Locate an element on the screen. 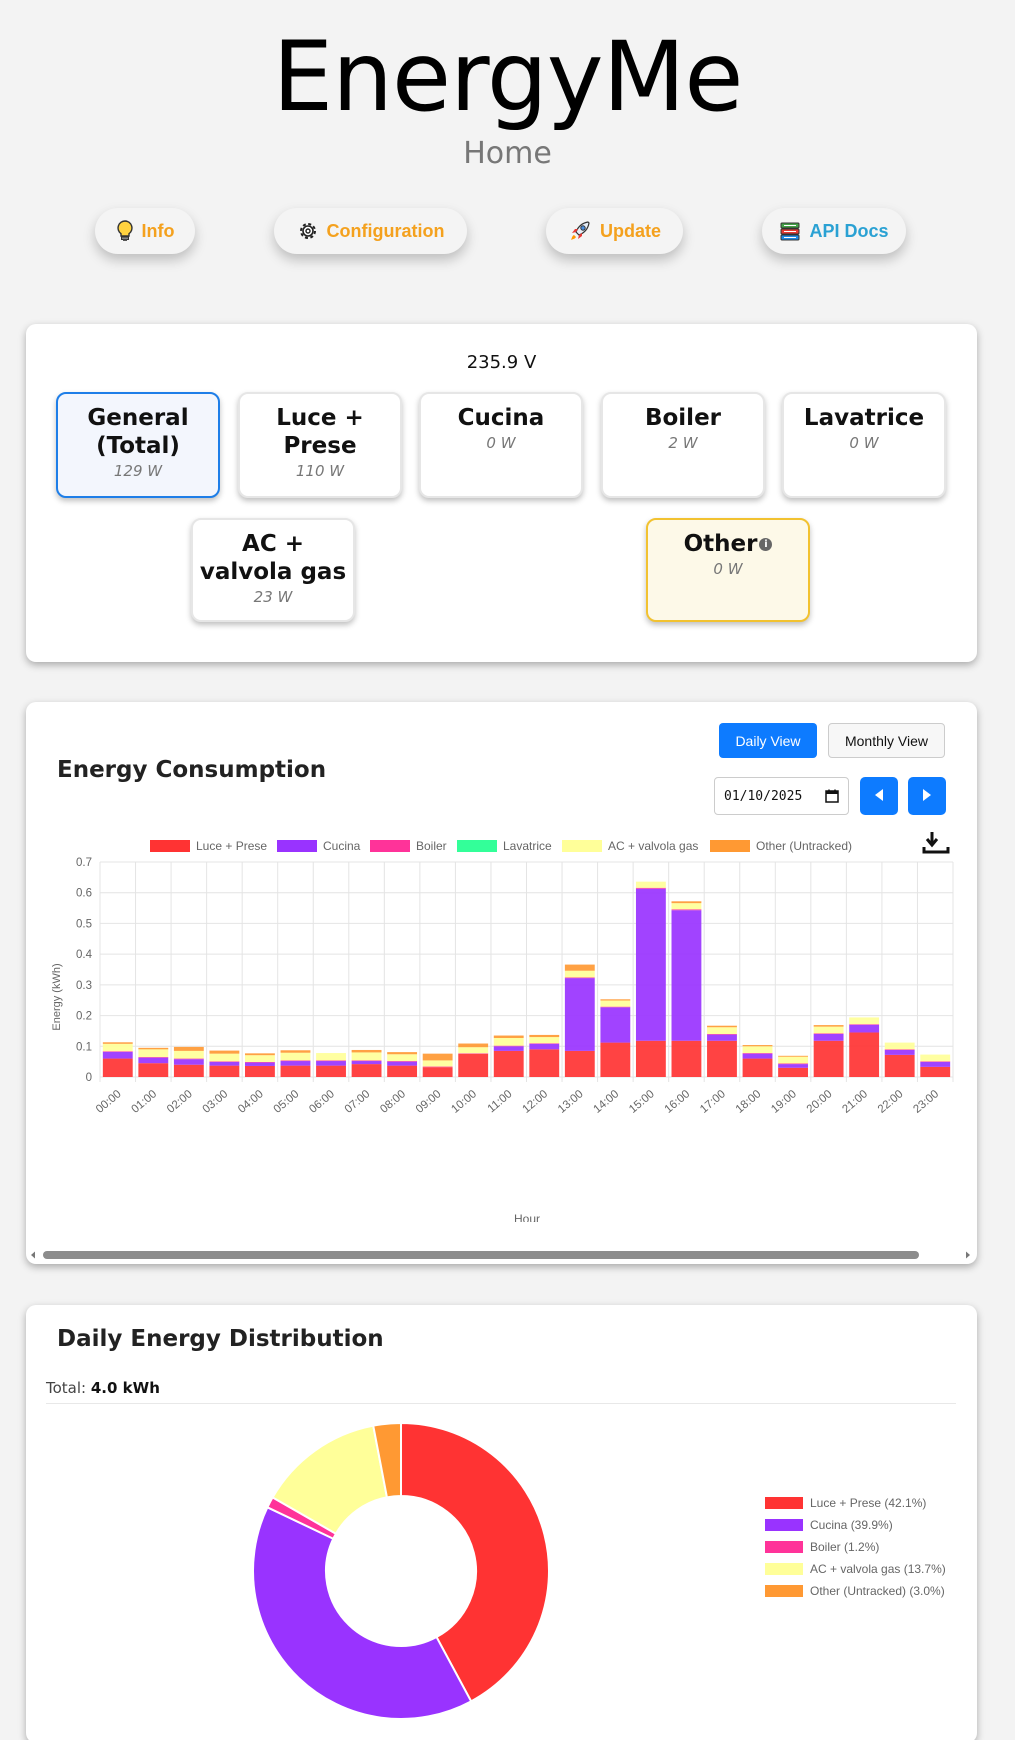 This screenshot has height=1740, width=1015. daily-view-button: Daily View is located at coordinates (768, 740).